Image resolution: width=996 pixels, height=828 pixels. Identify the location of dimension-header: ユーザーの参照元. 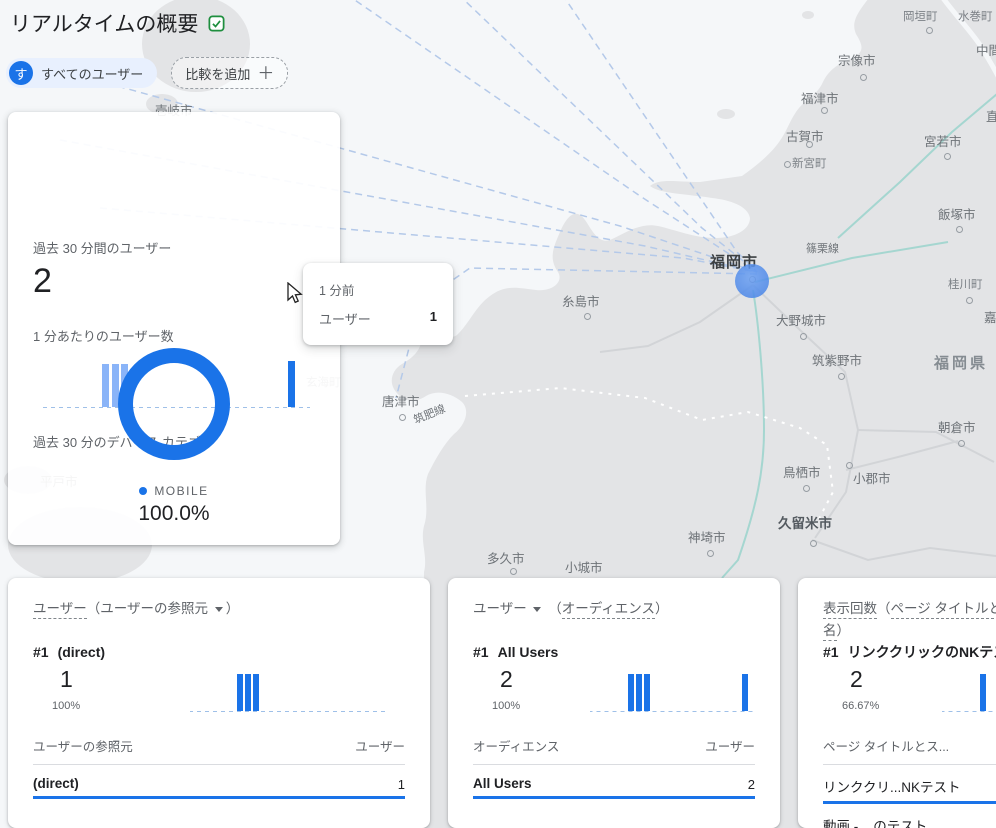
(83, 747).